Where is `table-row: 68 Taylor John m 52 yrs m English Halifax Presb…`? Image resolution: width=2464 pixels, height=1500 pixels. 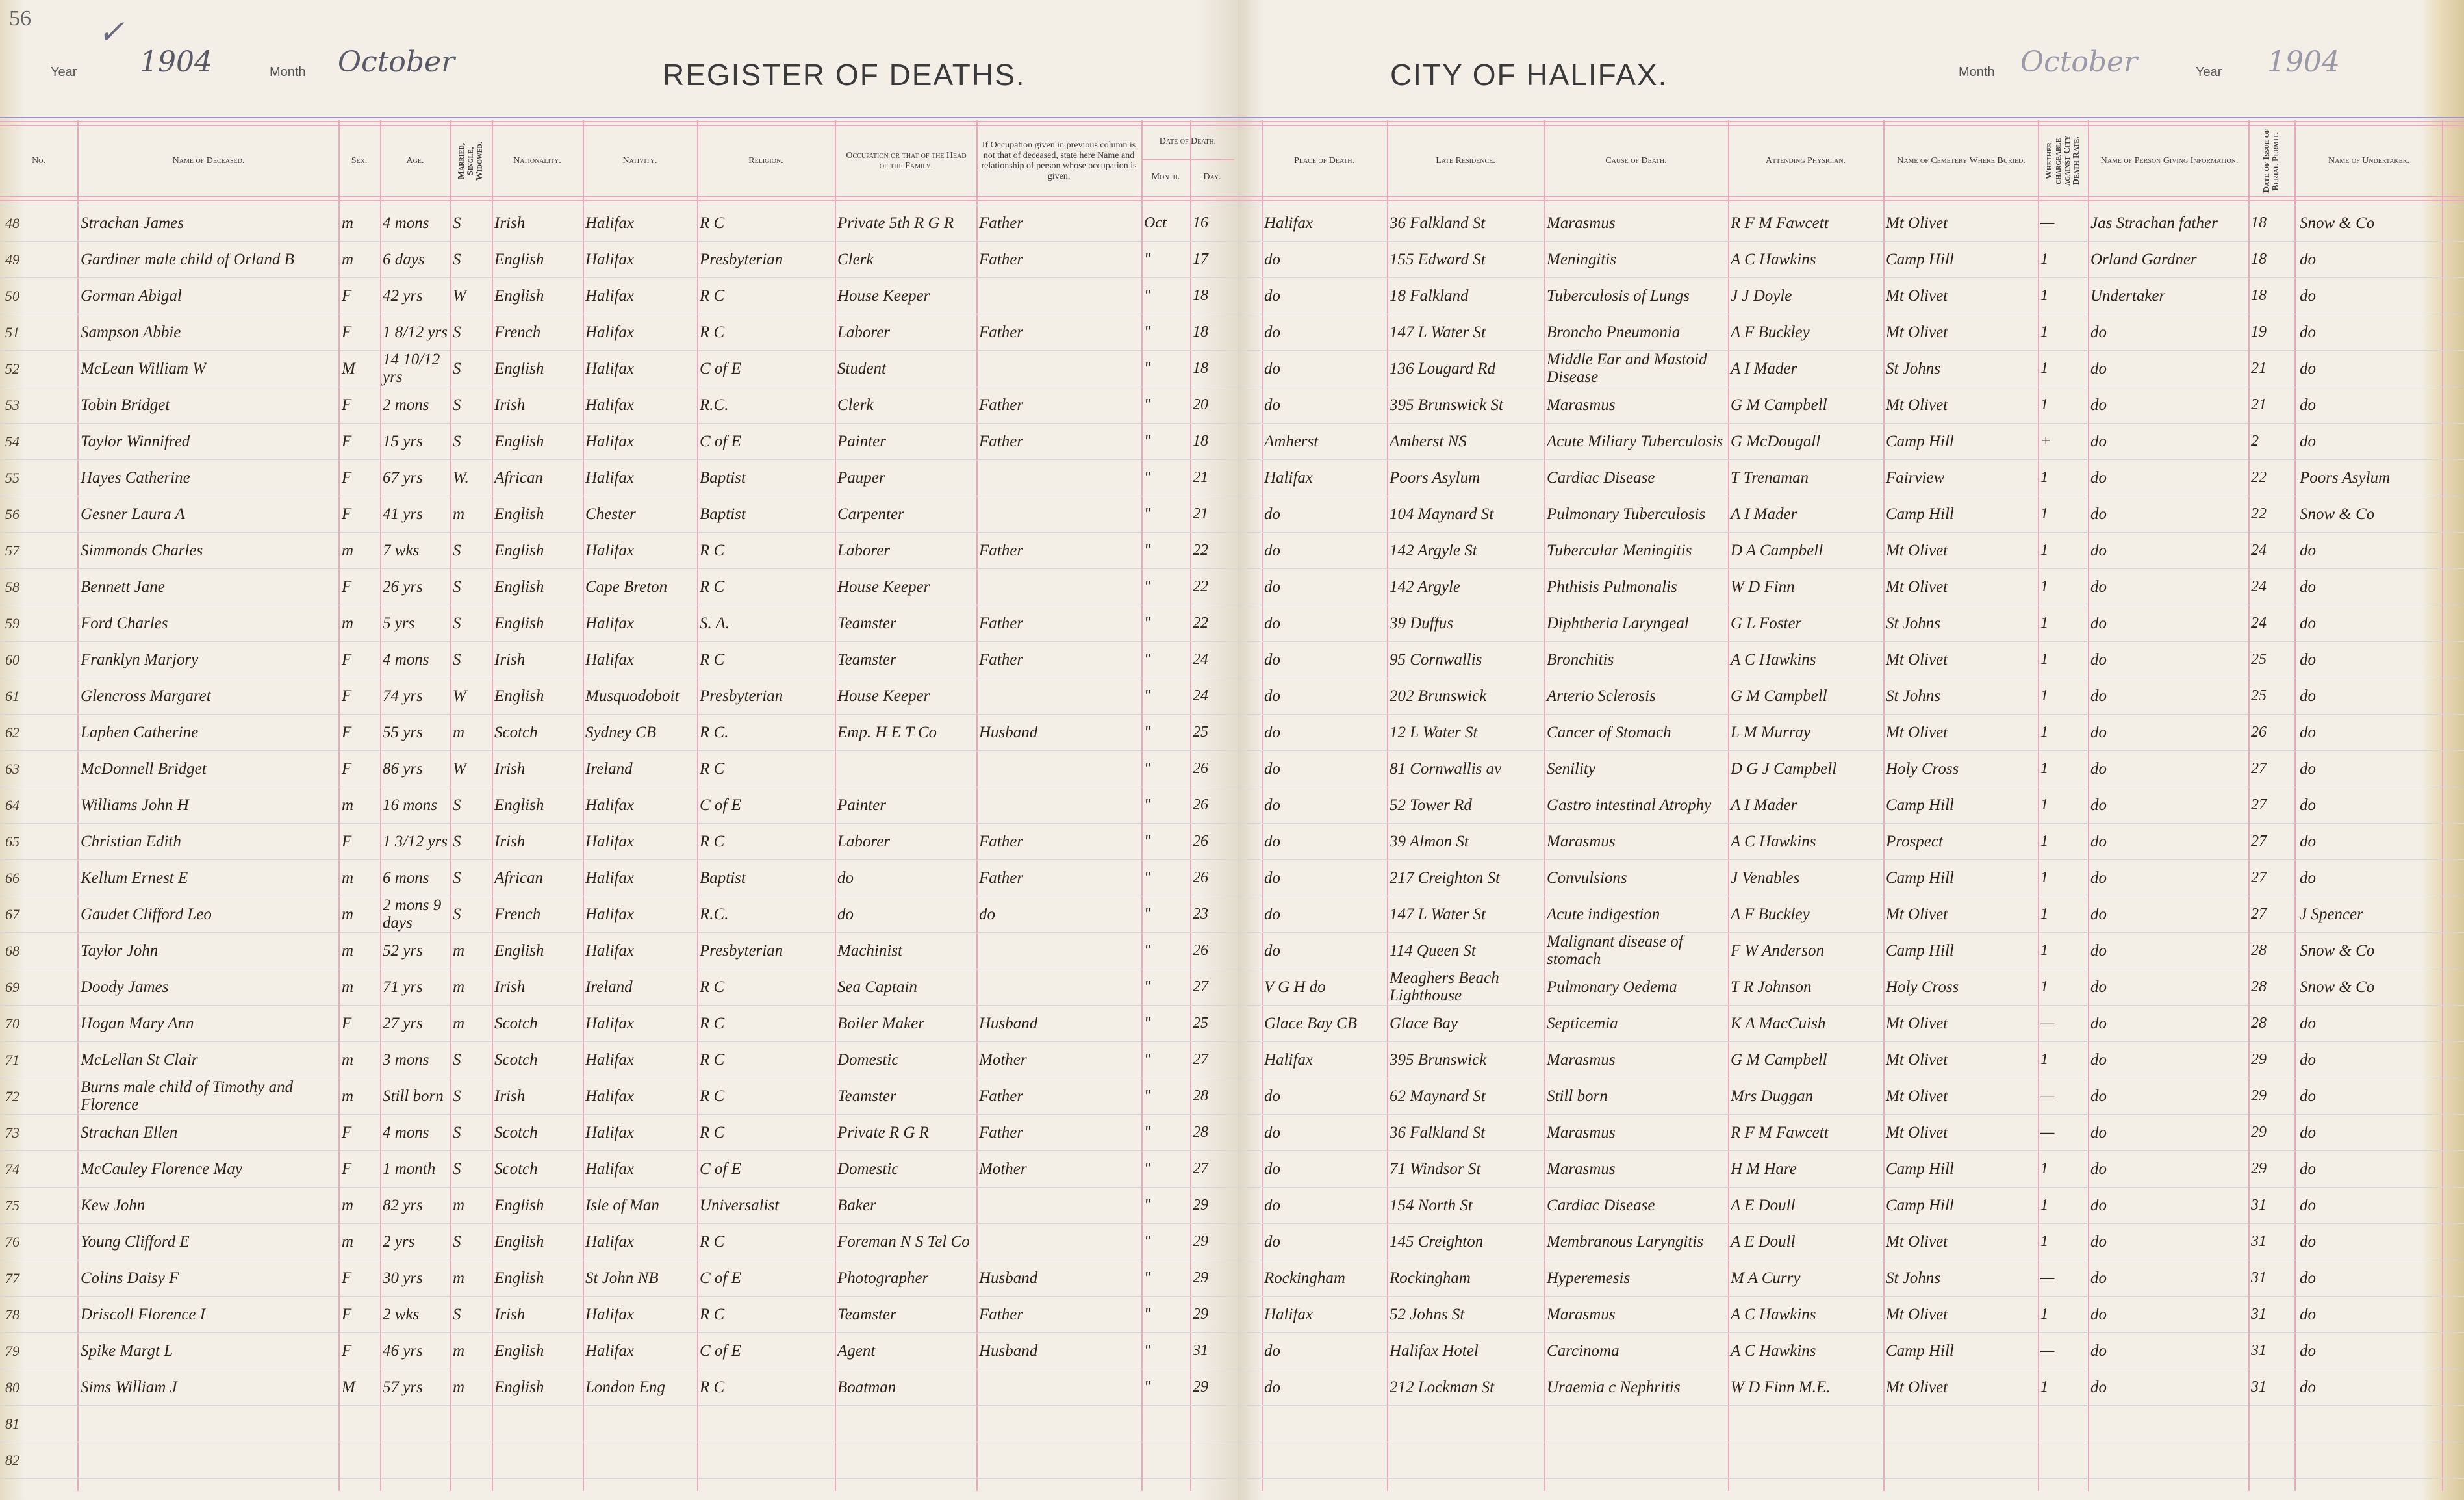 table-row: 68 Taylor John m 52 yrs m English Halifax Presb… is located at coordinates (1232, 950).